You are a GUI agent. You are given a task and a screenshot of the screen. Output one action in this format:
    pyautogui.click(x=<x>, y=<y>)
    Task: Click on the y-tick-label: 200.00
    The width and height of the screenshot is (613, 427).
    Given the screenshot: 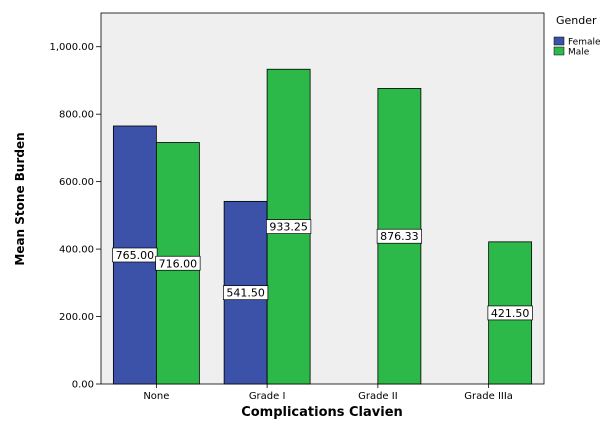 What is the action you would take?
    pyautogui.click(x=76, y=317)
    